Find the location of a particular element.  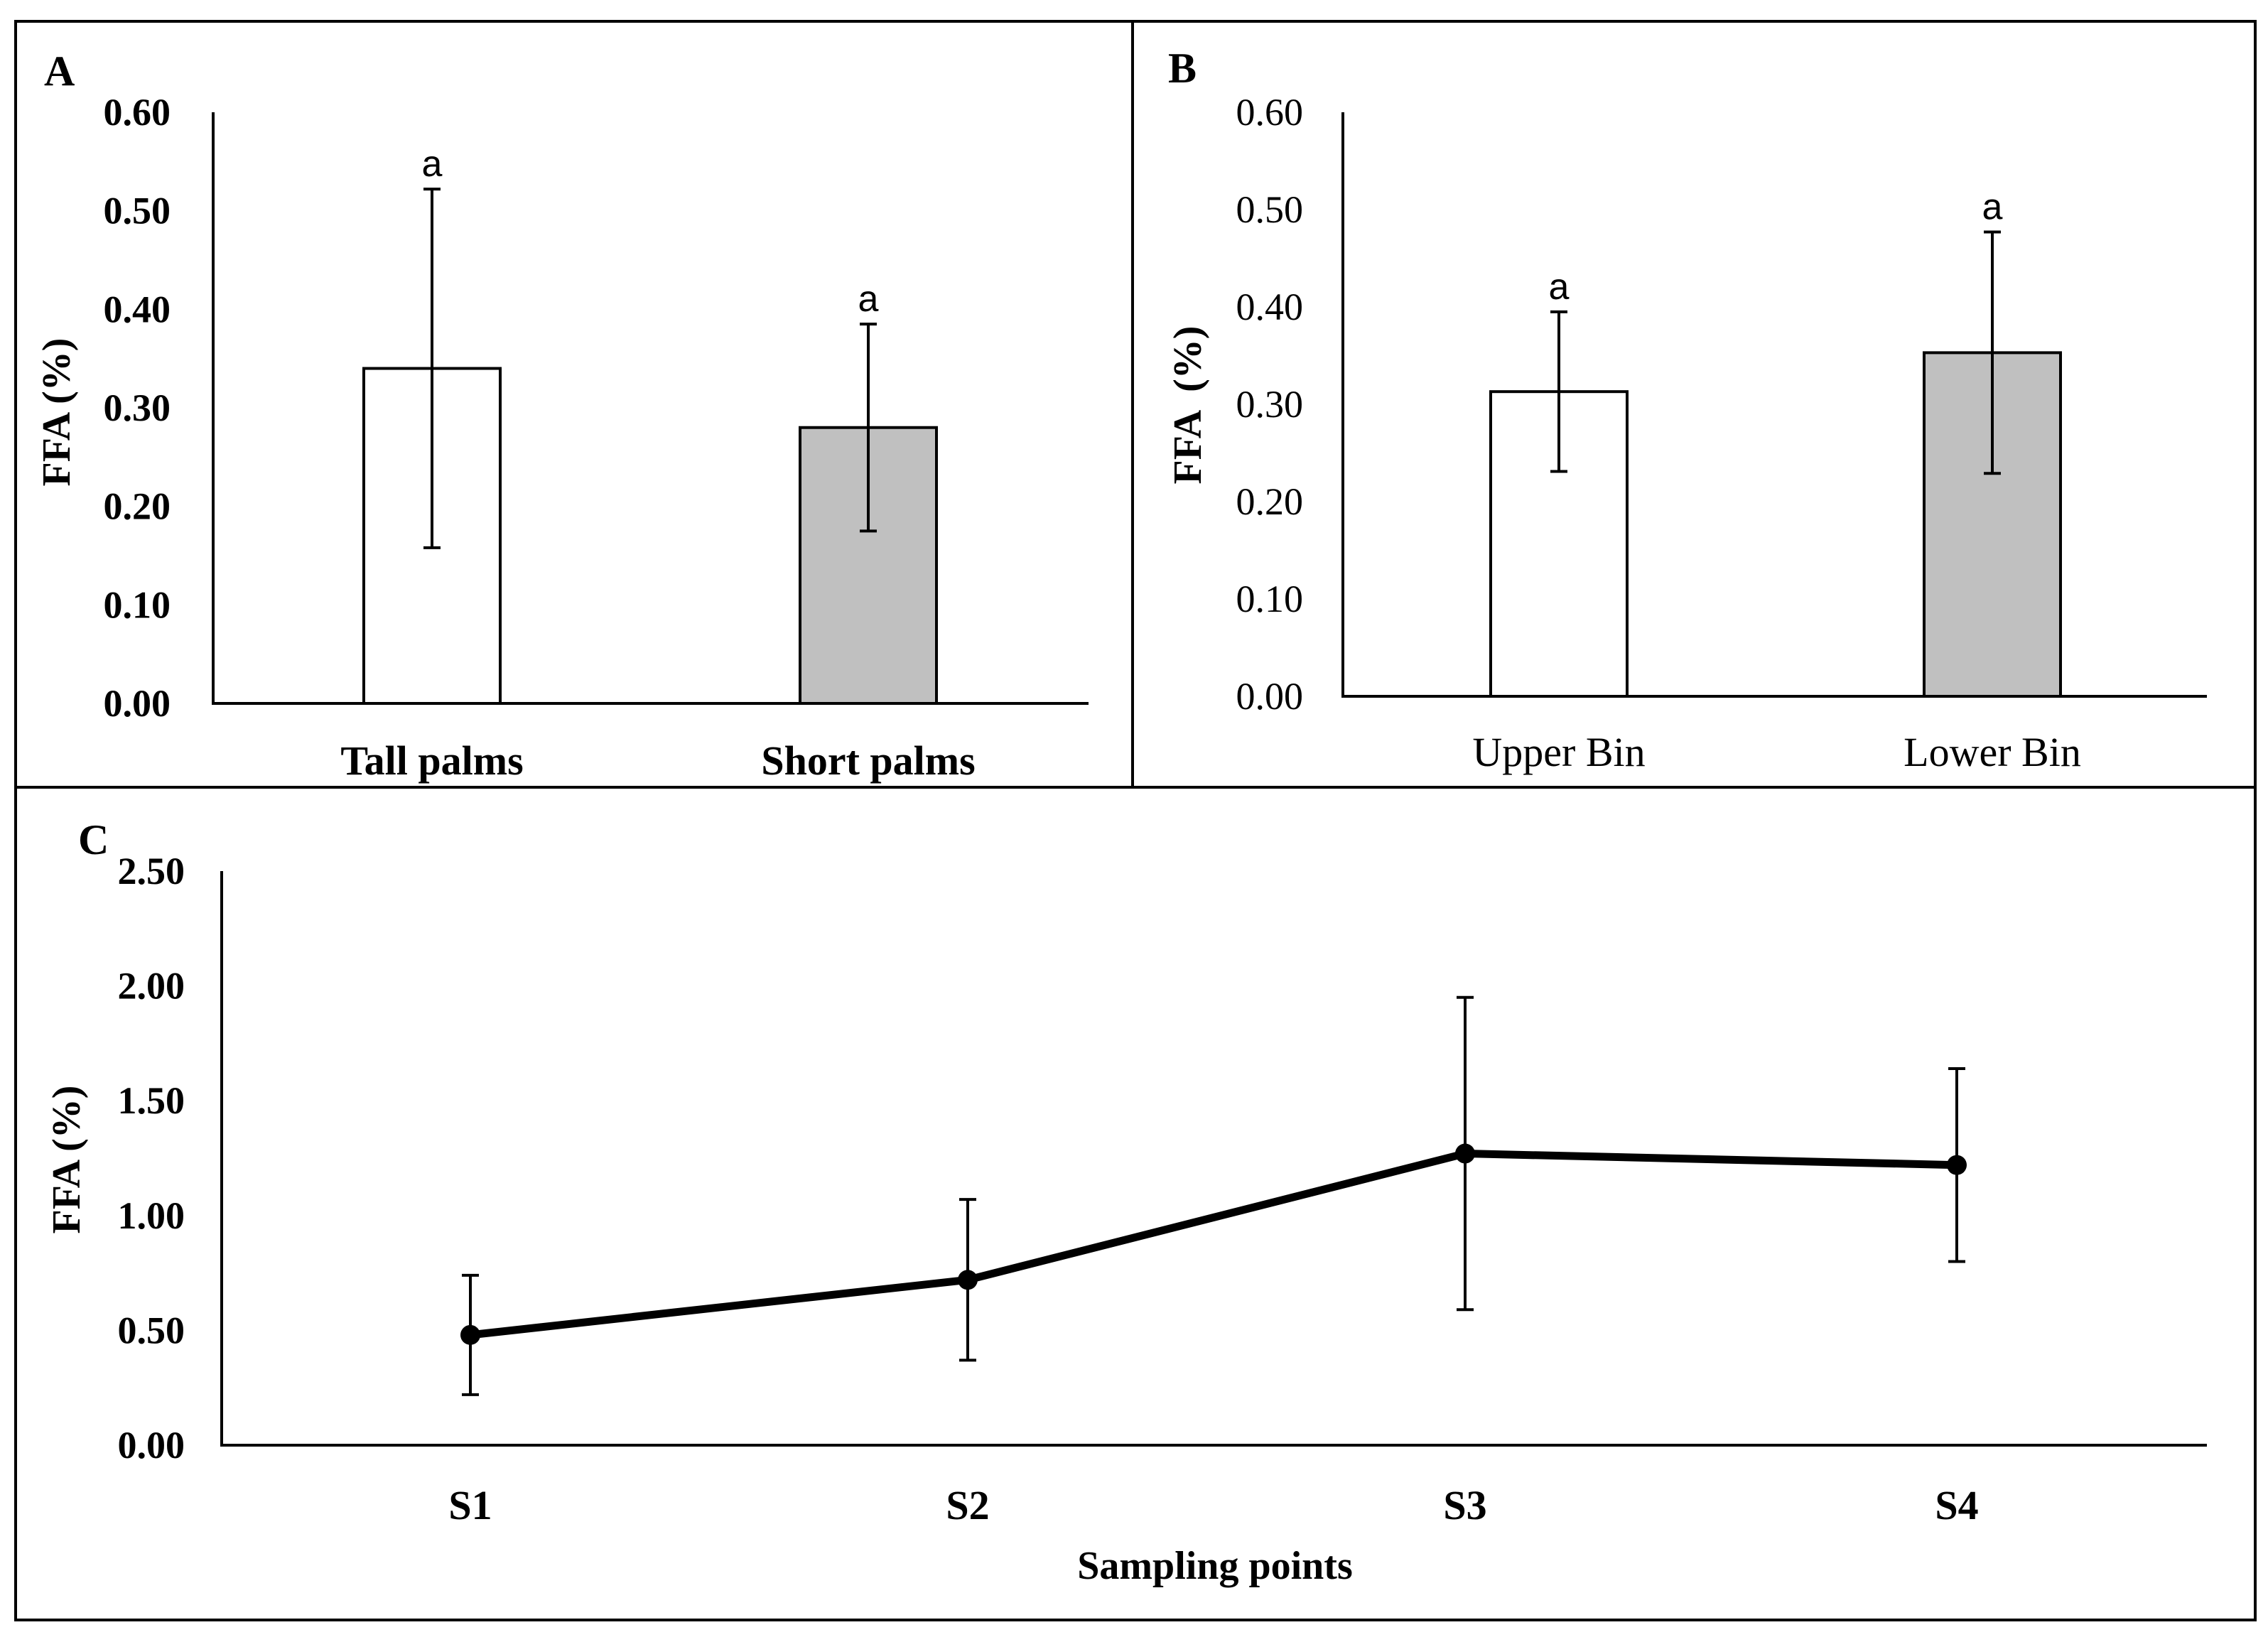

panel-c-x-tick-label: S3 is located at coordinates (1464, 1505).